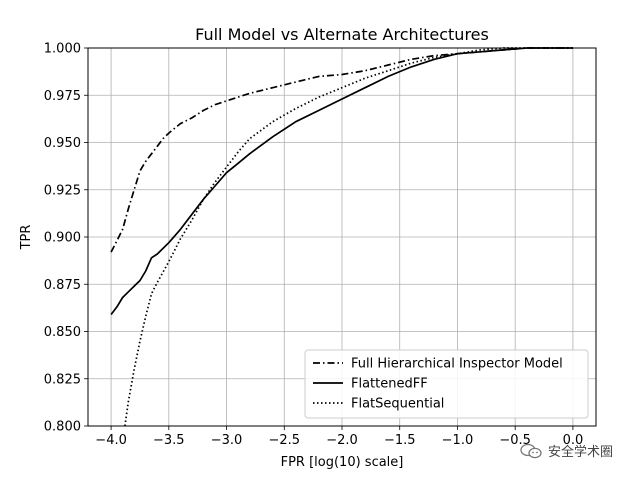 The width and height of the screenshot is (631, 482). What do you see at coordinates (227, 440) in the screenshot?
I see `x-tick-label: −3.0` at bounding box center [227, 440].